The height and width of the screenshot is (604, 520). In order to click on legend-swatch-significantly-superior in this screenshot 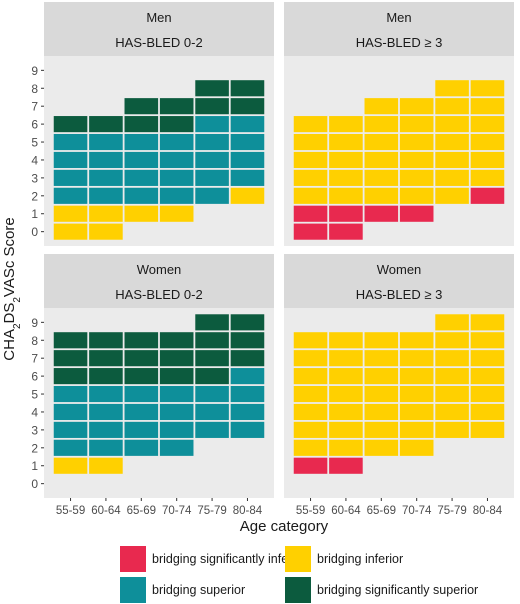, I will do `click(298, 590)`.